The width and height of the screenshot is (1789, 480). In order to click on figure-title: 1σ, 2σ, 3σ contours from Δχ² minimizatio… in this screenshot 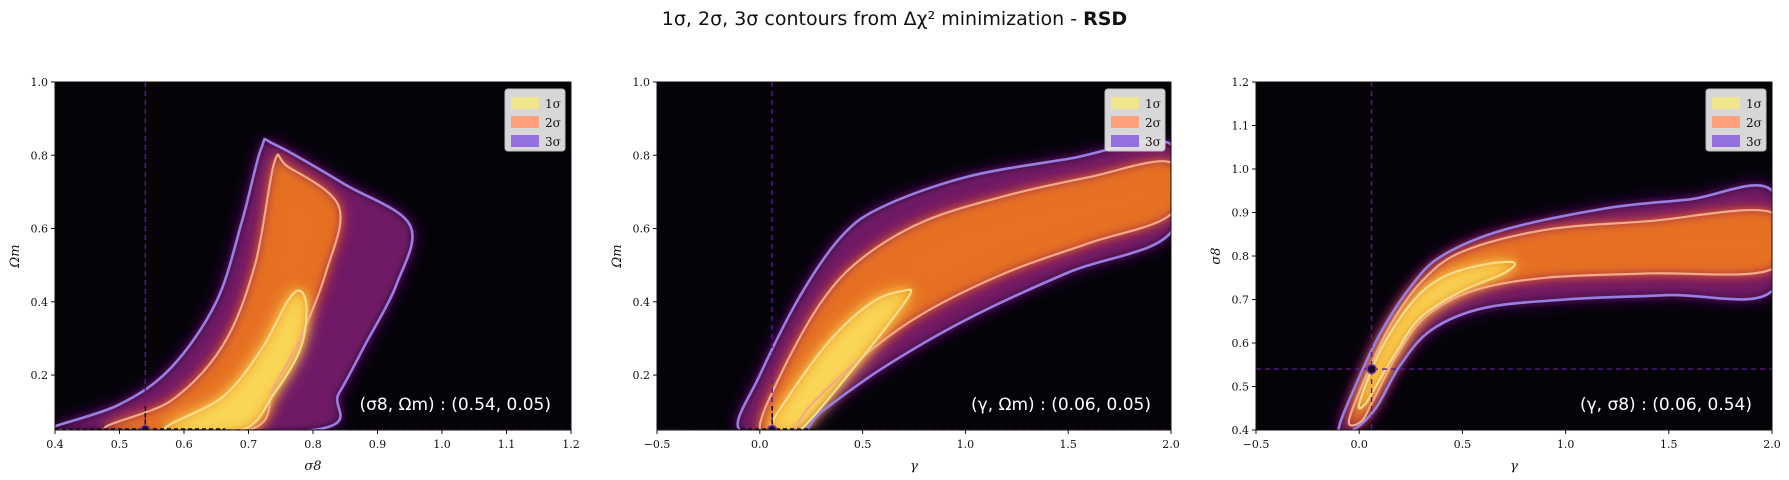, I will do `click(894, 19)`.